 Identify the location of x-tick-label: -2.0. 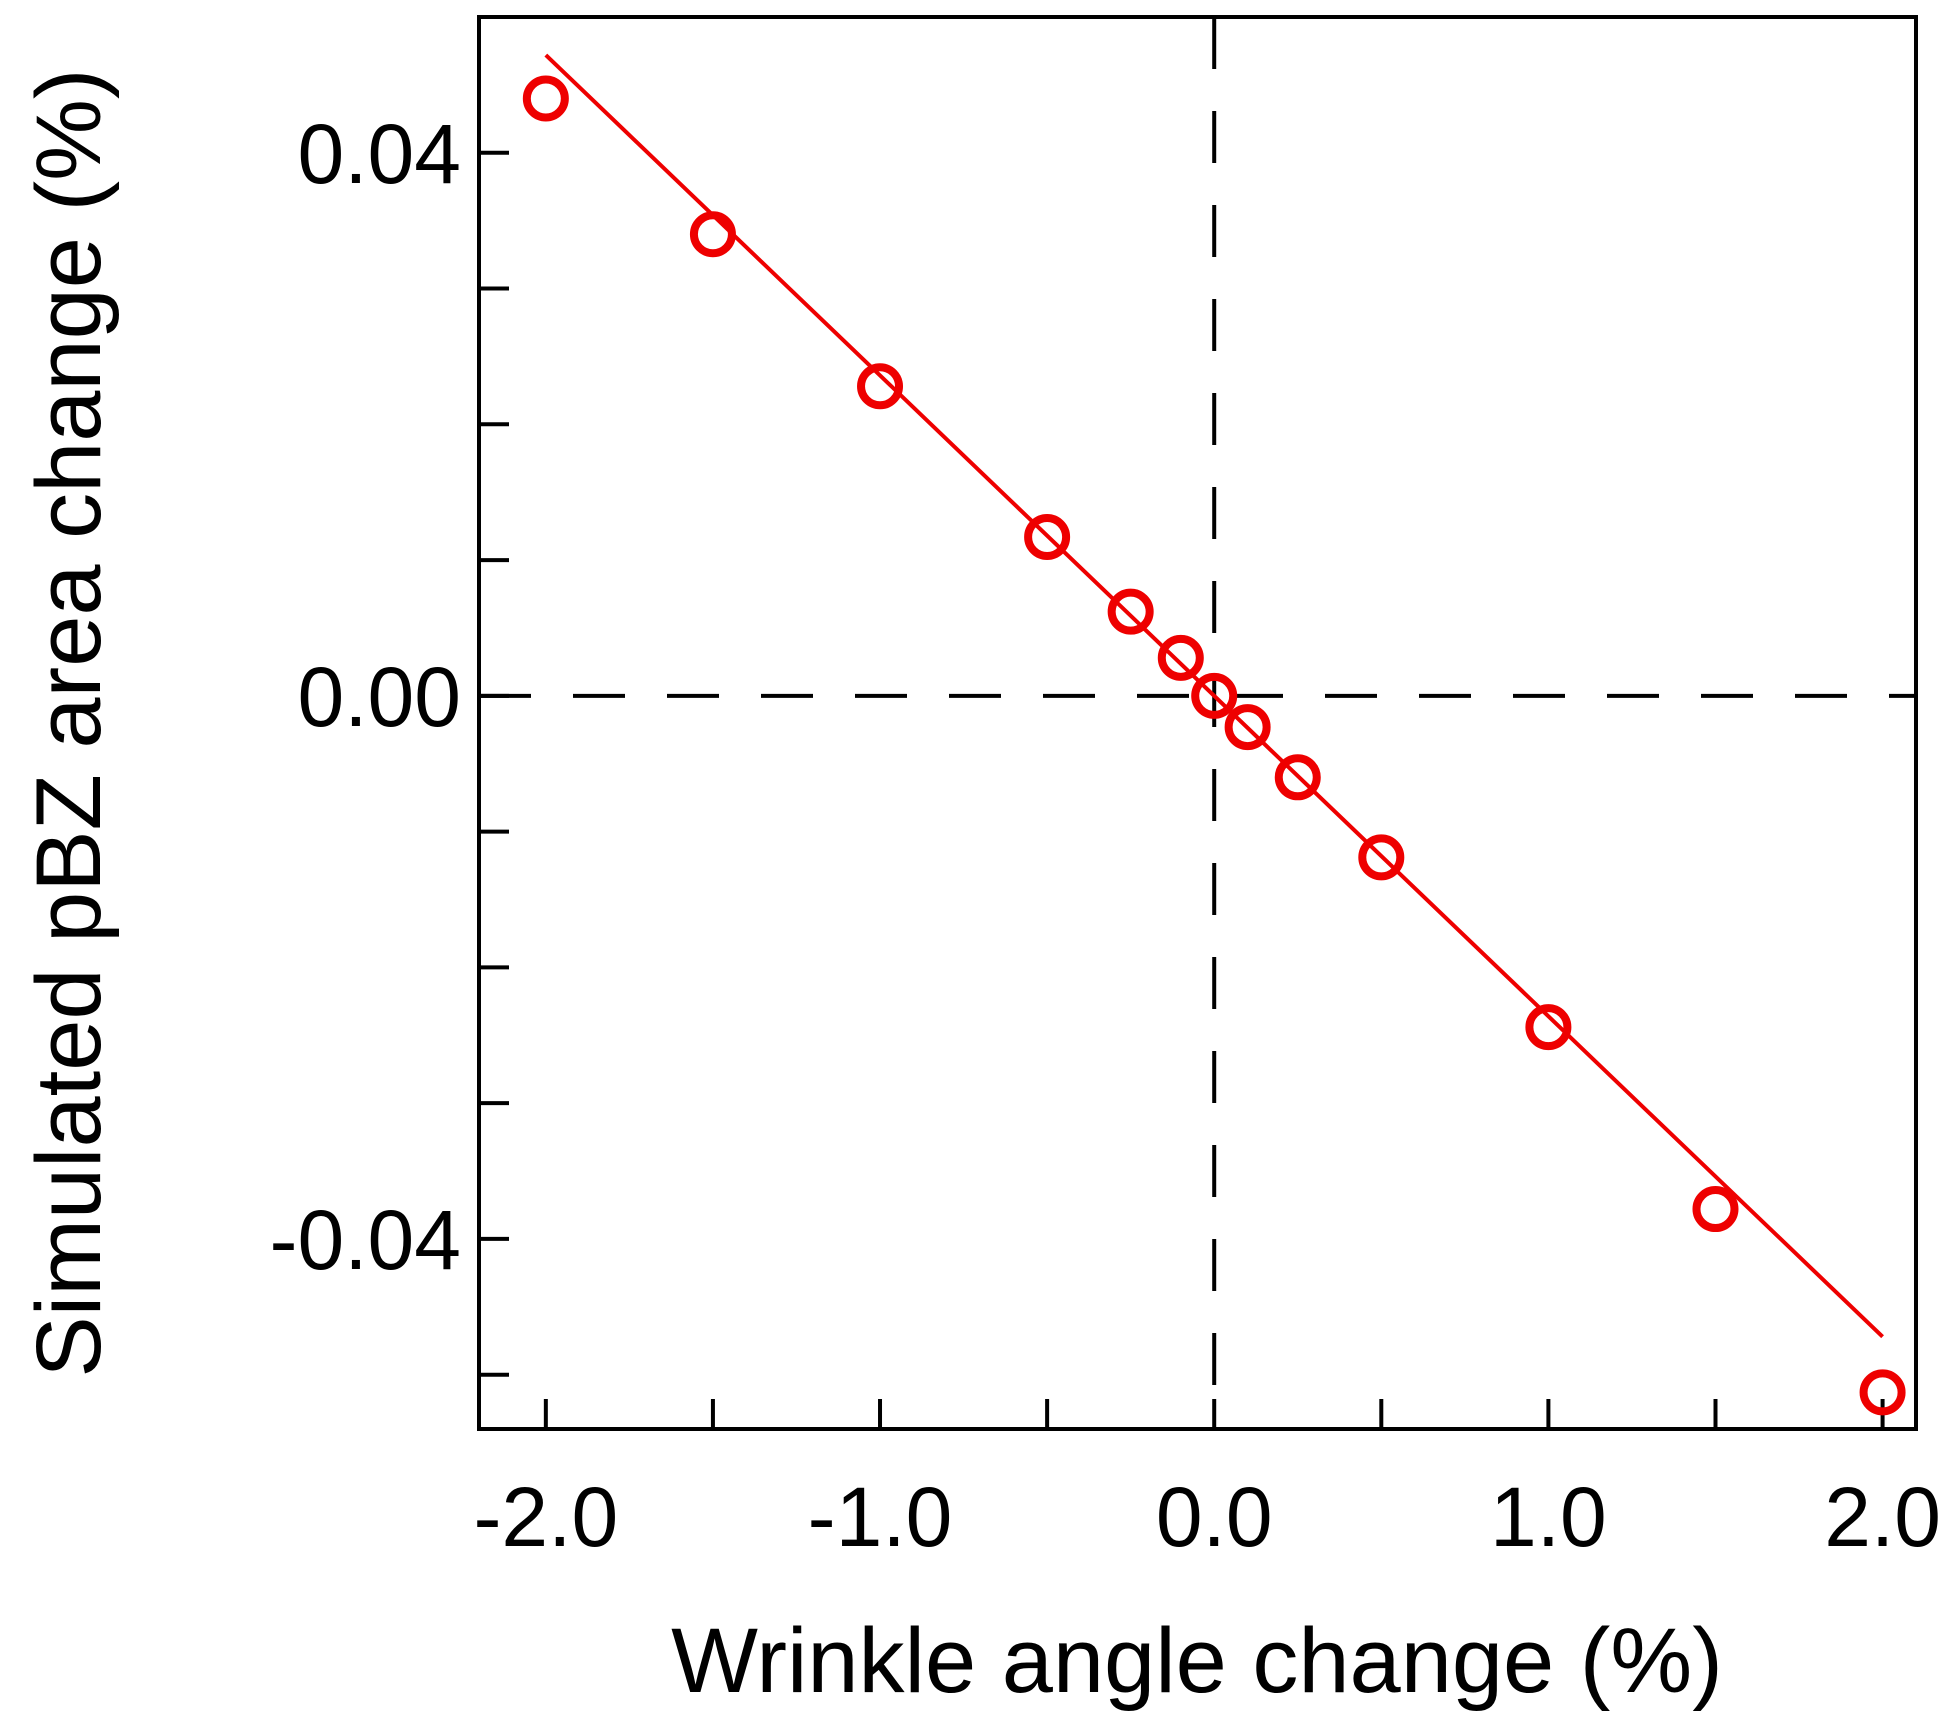
(545, 1517).